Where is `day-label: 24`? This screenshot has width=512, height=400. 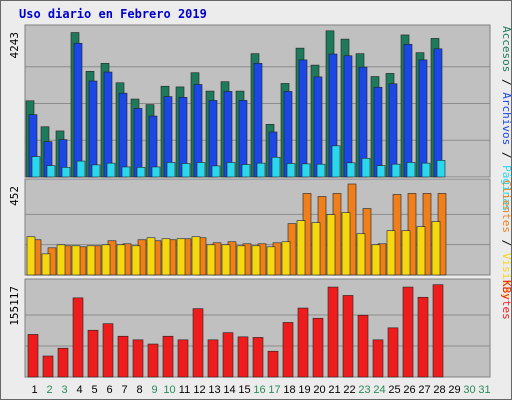
day-label: 24 is located at coordinates (379, 390).